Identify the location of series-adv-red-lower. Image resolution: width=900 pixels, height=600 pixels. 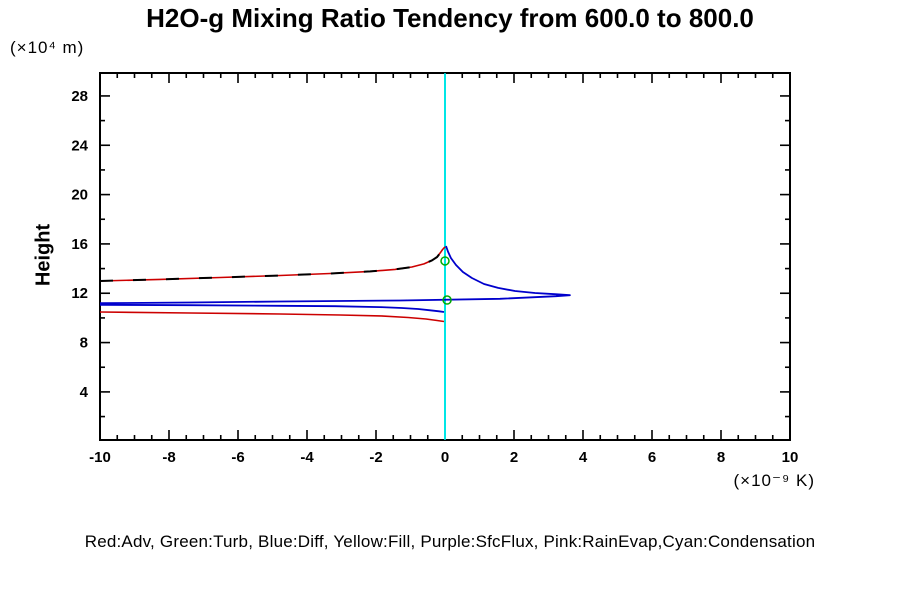
(272, 317).